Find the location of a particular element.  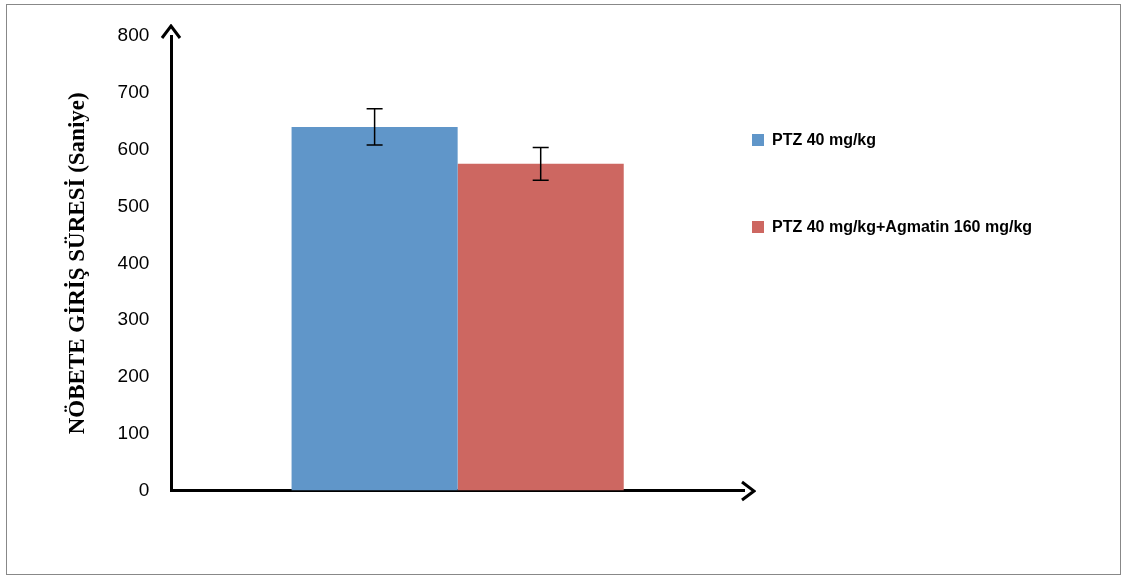

y-tick-label: 500 is located at coordinates (133, 205).